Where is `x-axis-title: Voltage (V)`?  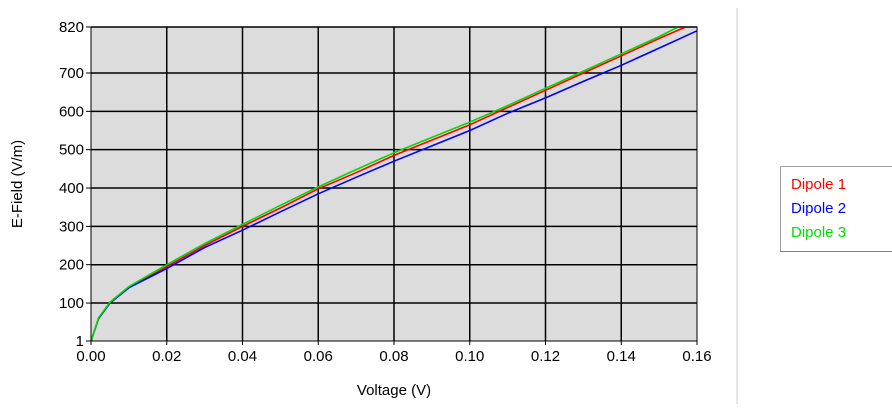 x-axis-title: Voltage (V) is located at coordinates (394, 390).